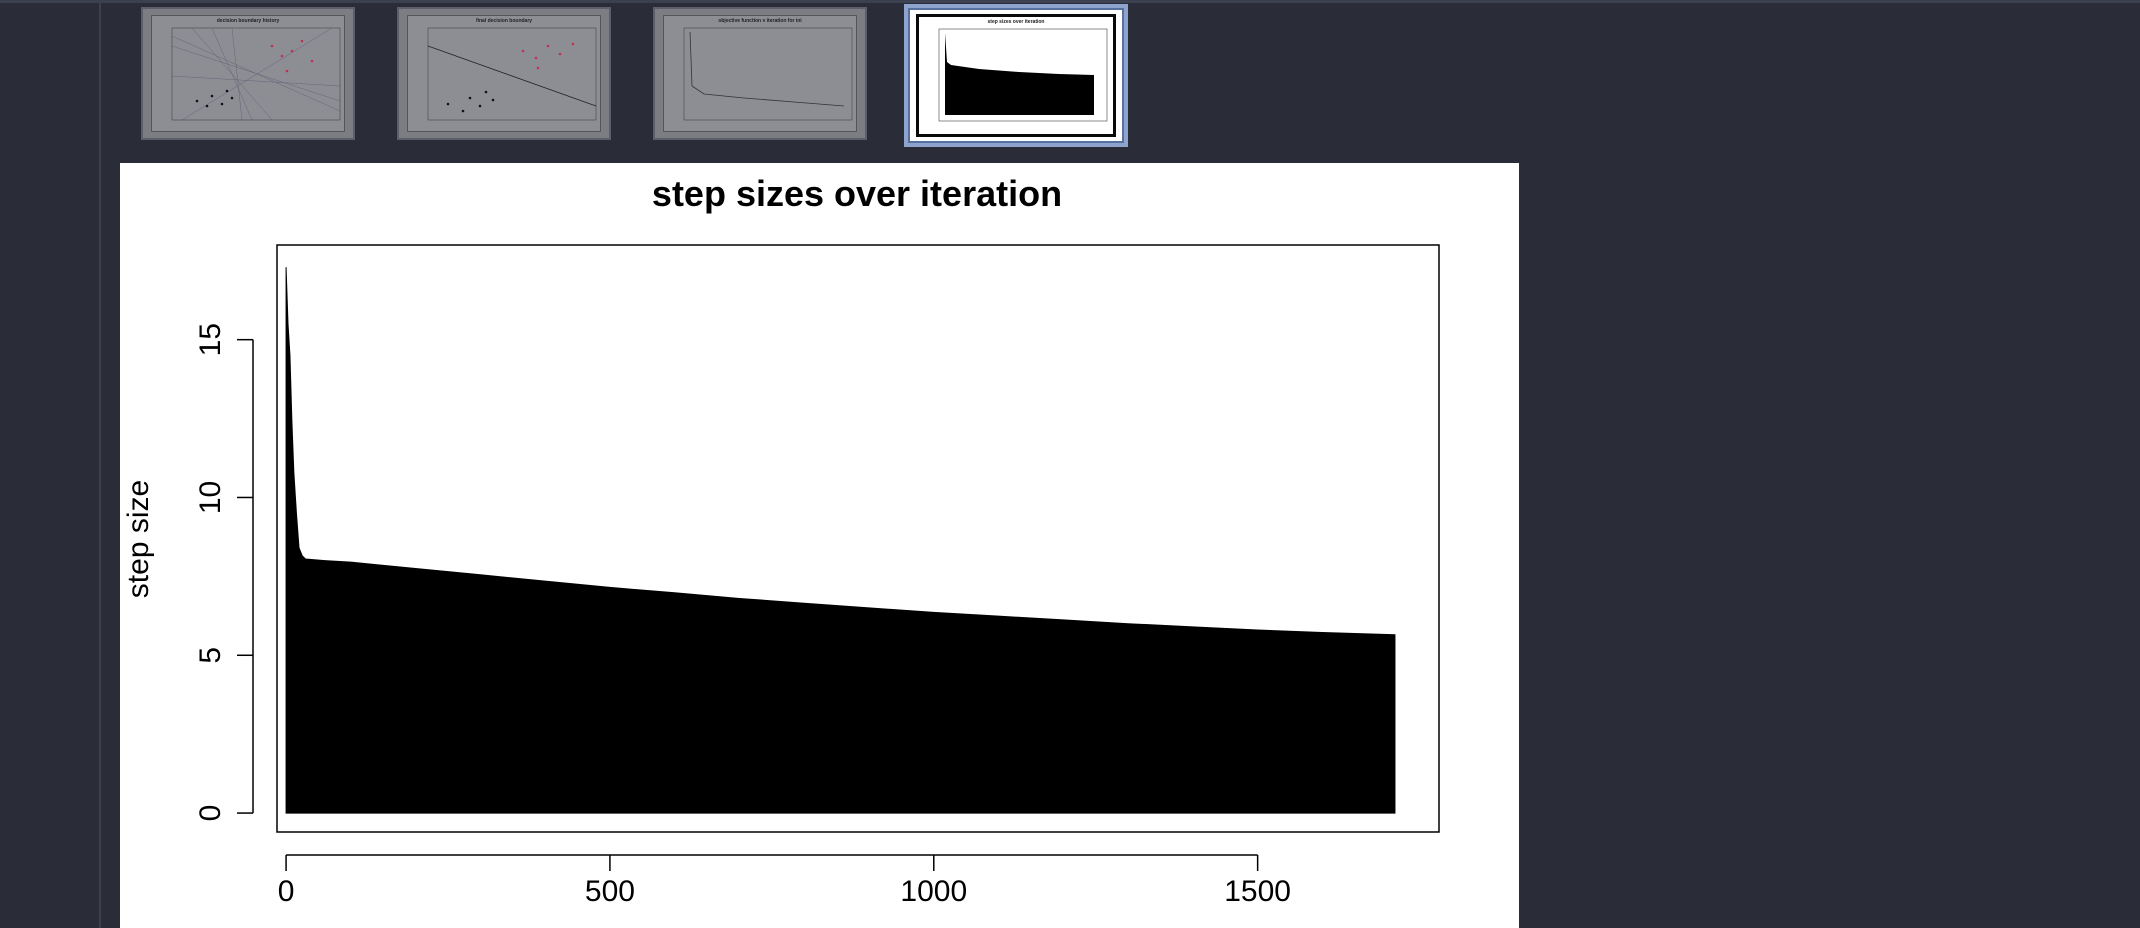  I want to click on x-tick-label: 500, so click(610, 891).